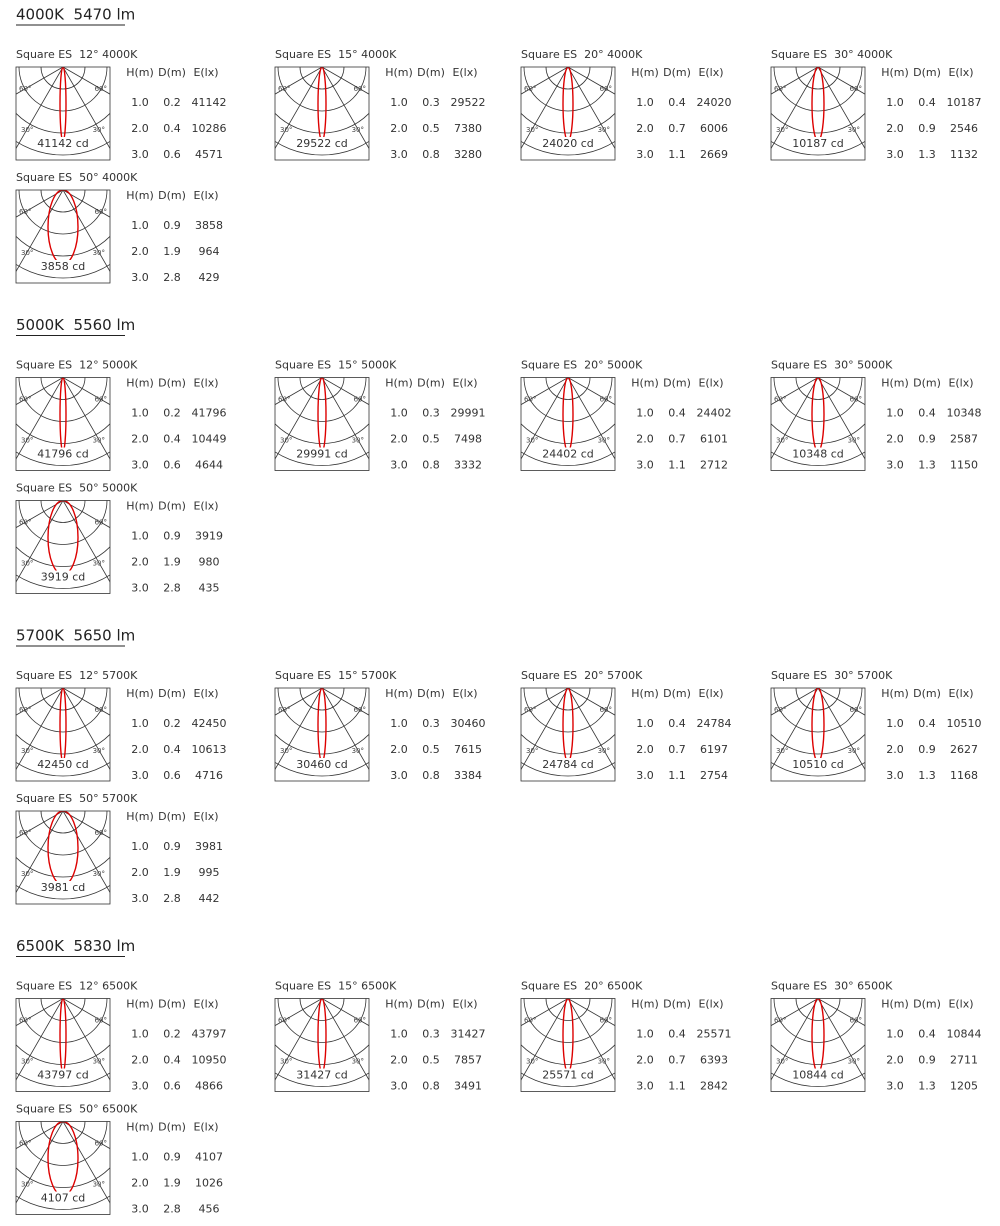 The image size is (1000, 1226). Describe the element at coordinates (714, 1086) in the screenshot. I see `table-cell: 2842` at that location.